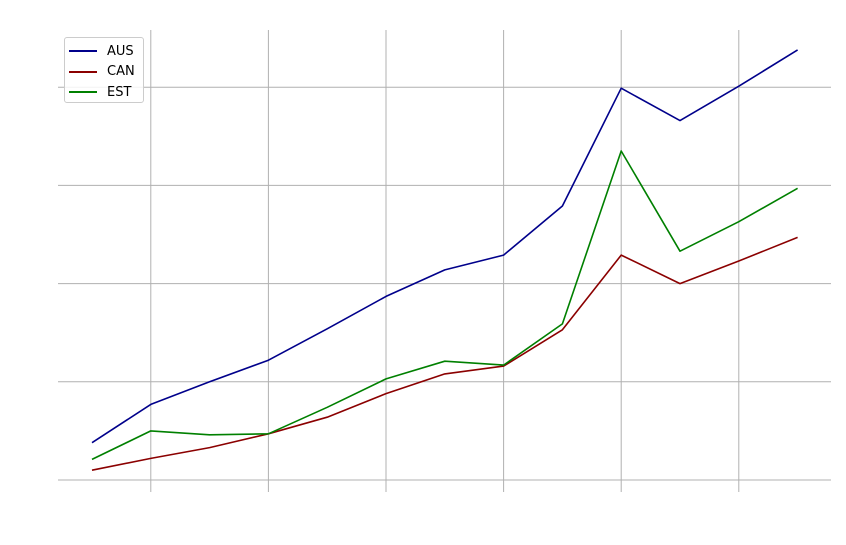 The image size is (846, 545). I want to click on legend-entry-can: CAN, so click(106, 72).